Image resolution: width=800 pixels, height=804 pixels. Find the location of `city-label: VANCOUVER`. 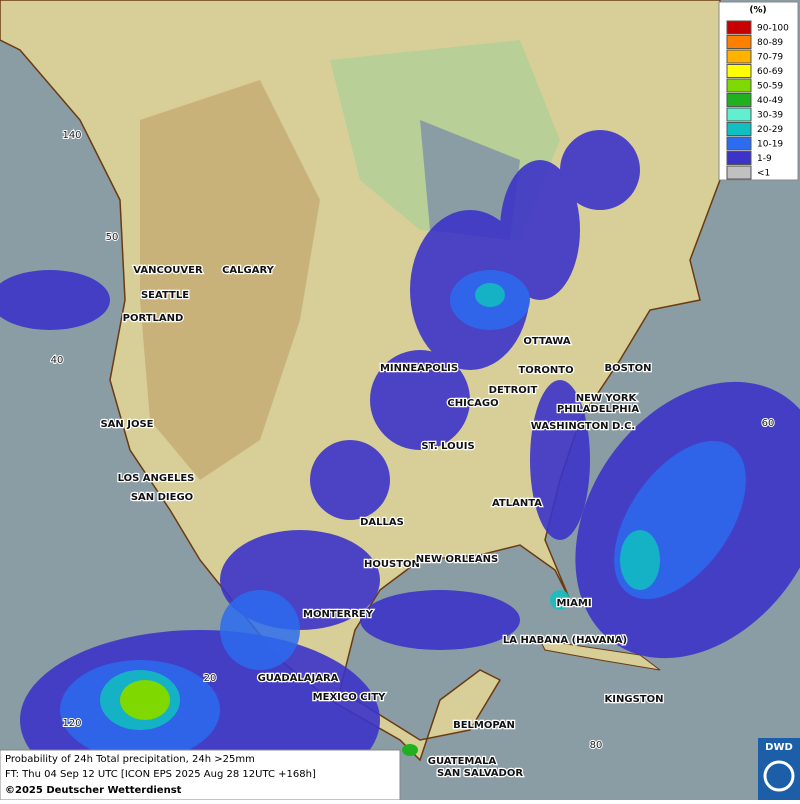

city-label: VANCOUVER is located at coordinates (168, 270).